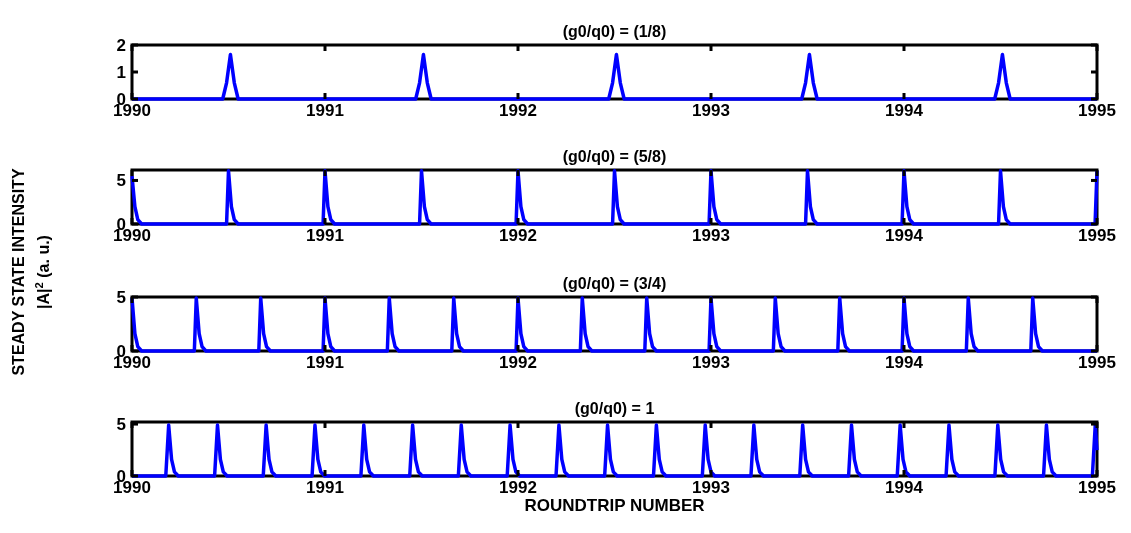 This screenshot has height=533, width=1131. What do you see at coordinates (121, 45) in the screenshot?
I see `y-tick-label: 2` at bounding box center [121, 45].